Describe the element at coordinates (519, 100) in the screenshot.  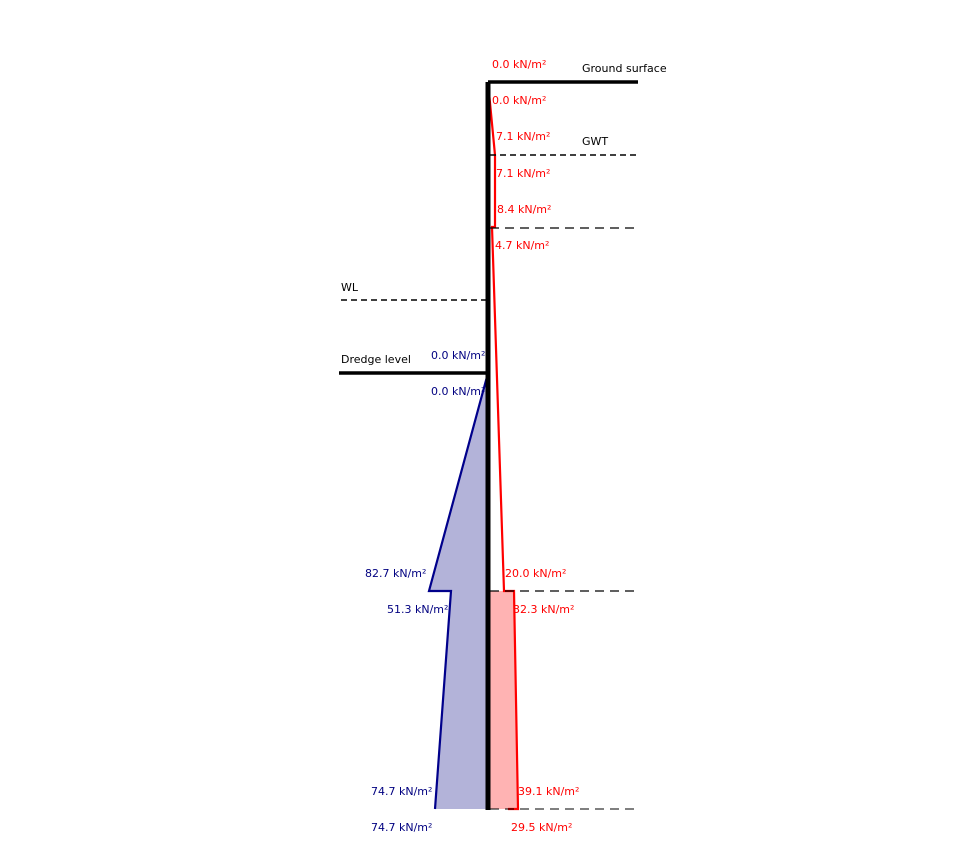
I see `active-label-below-ground: 0.0 kN/m²` at that location.